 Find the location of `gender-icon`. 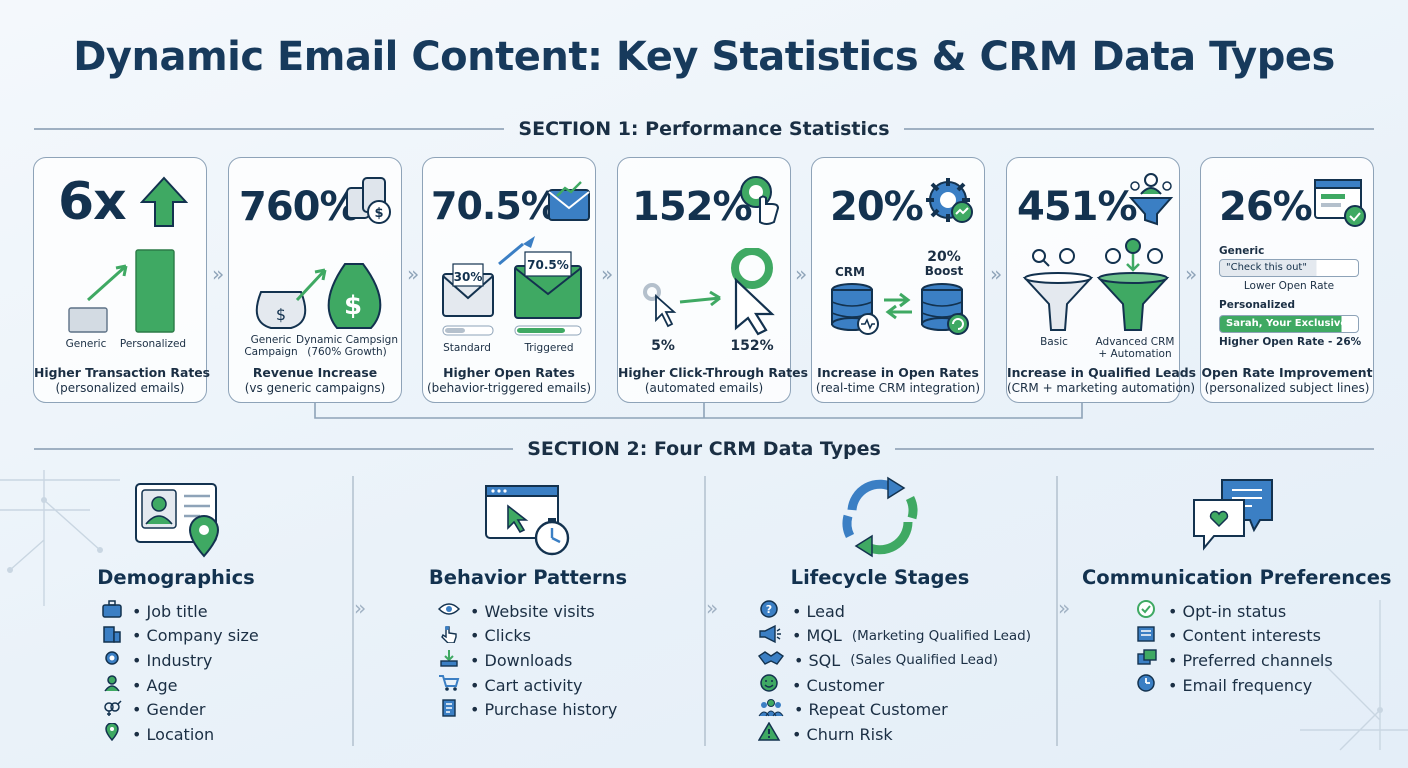

gender-icon is located at coordinates (112, 710).